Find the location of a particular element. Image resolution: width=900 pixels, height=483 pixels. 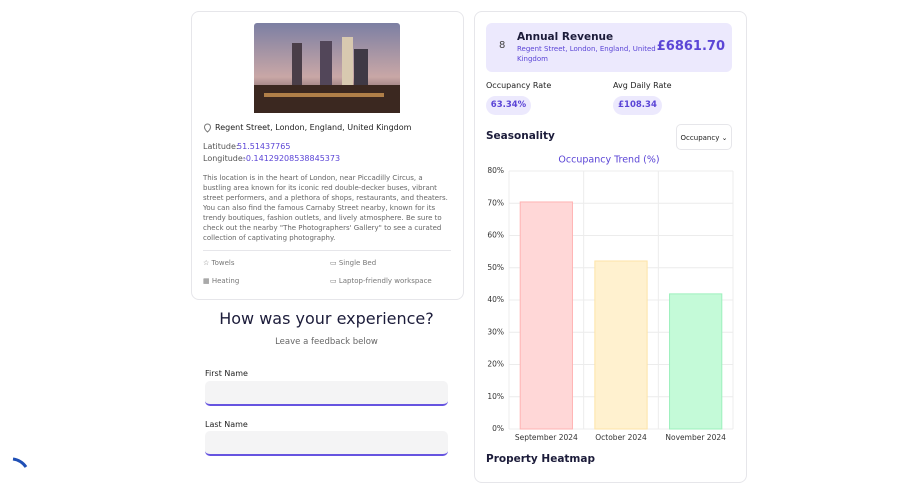

y-tick-label: 50% is located at coordinates (495, 267).